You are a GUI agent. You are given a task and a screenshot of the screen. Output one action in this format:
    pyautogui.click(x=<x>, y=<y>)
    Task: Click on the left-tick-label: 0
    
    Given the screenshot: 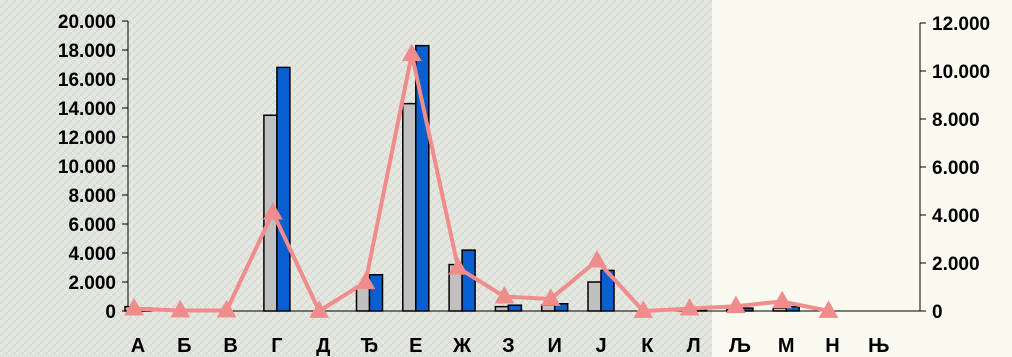 What is the action you would take?
    pyautogui.click(x=110, y=312)
    